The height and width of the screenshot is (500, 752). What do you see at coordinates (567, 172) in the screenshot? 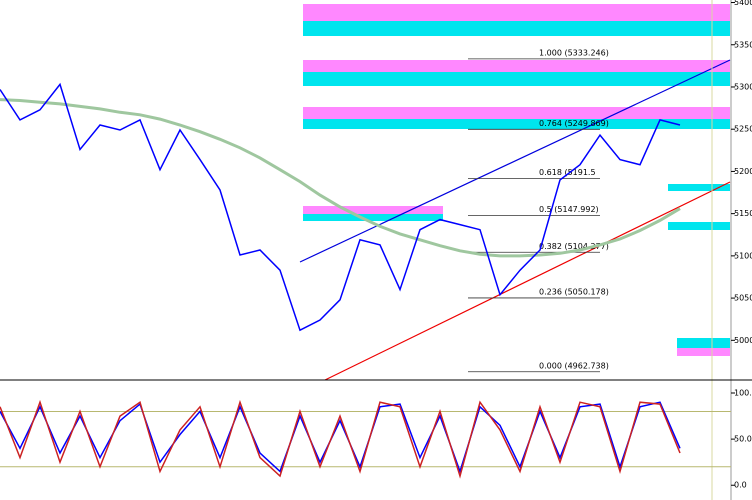
I see `fib-label: 0.618 (5191.5` at bounding box center [567, 172].